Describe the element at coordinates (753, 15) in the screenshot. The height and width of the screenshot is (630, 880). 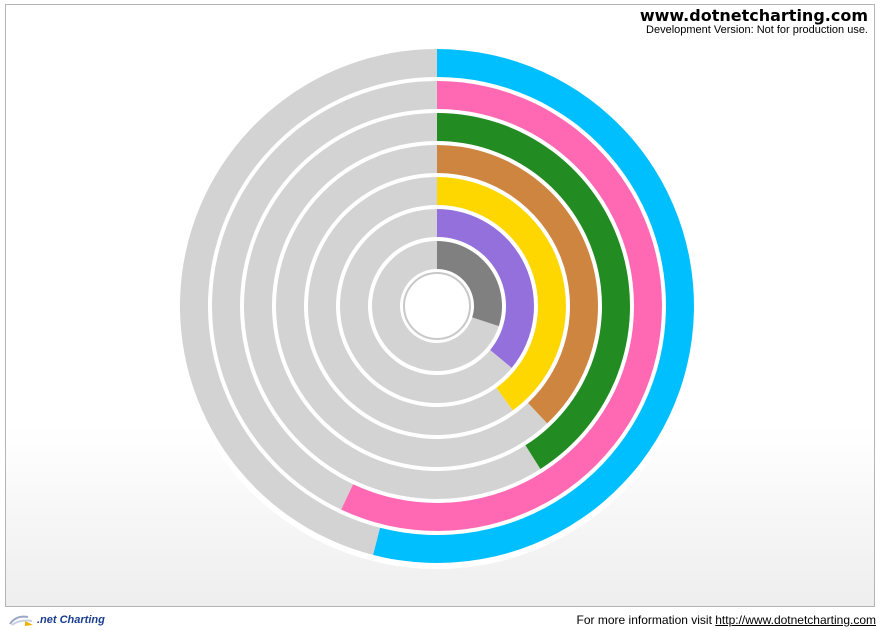
I see `brand-title: www.dotnetcharting.com` at that location.